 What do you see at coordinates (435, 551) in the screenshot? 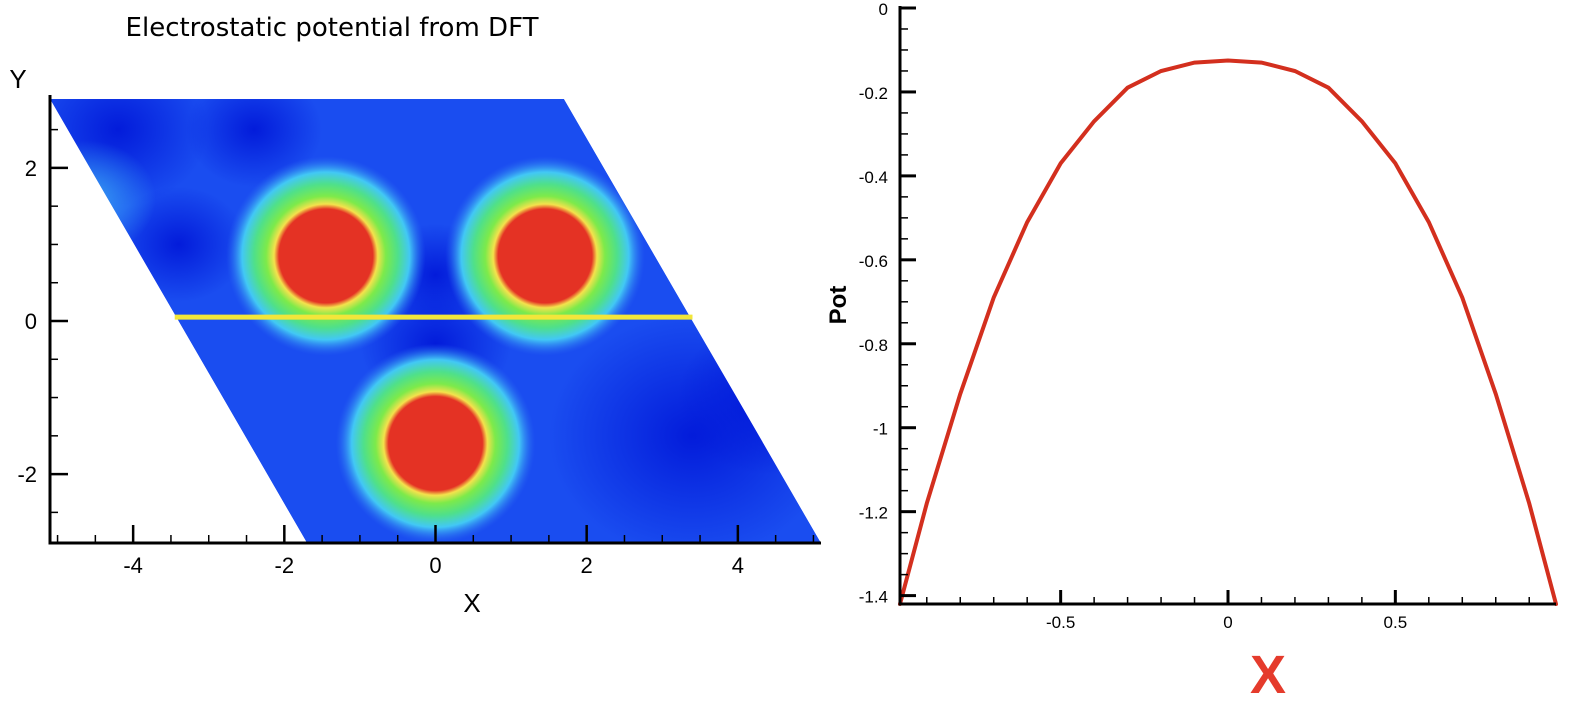
I see `x-ticks: -4 -2 0 2 4` at bounding box center [435, 551].